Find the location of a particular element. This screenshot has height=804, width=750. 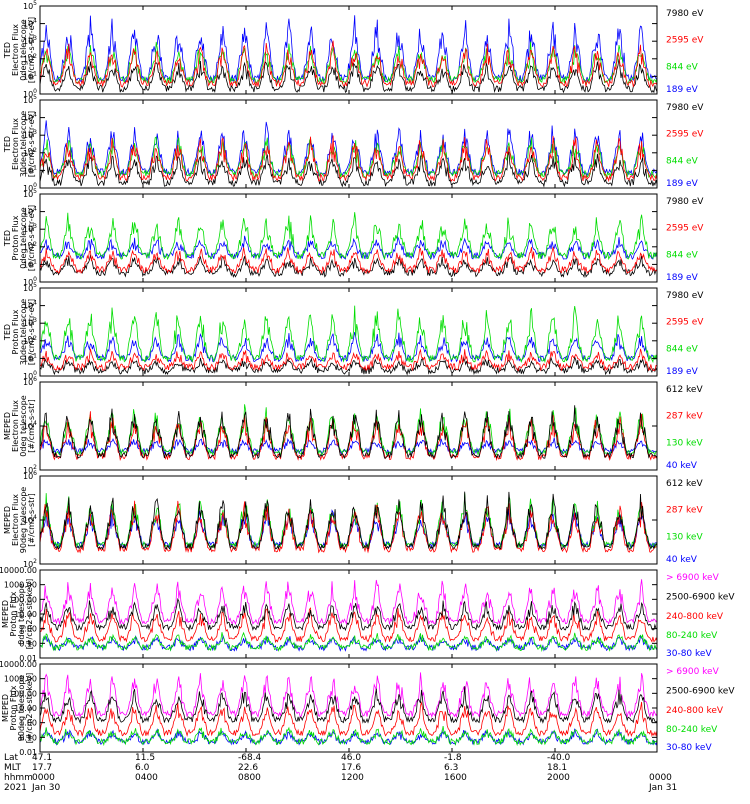

y-tick-label: 1000.00 is located at coordinates (20, 585).